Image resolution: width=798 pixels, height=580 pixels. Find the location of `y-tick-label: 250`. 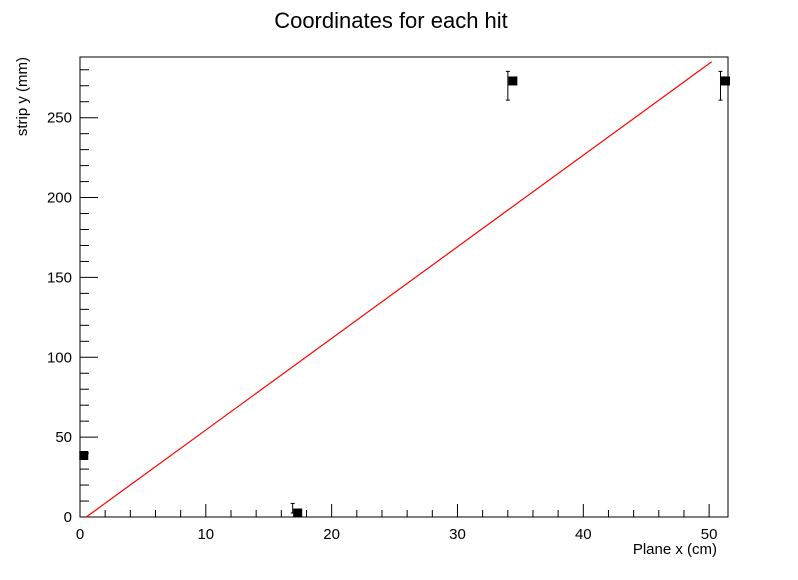

y-tick-label: 250 is located at coordinates (59, 118).